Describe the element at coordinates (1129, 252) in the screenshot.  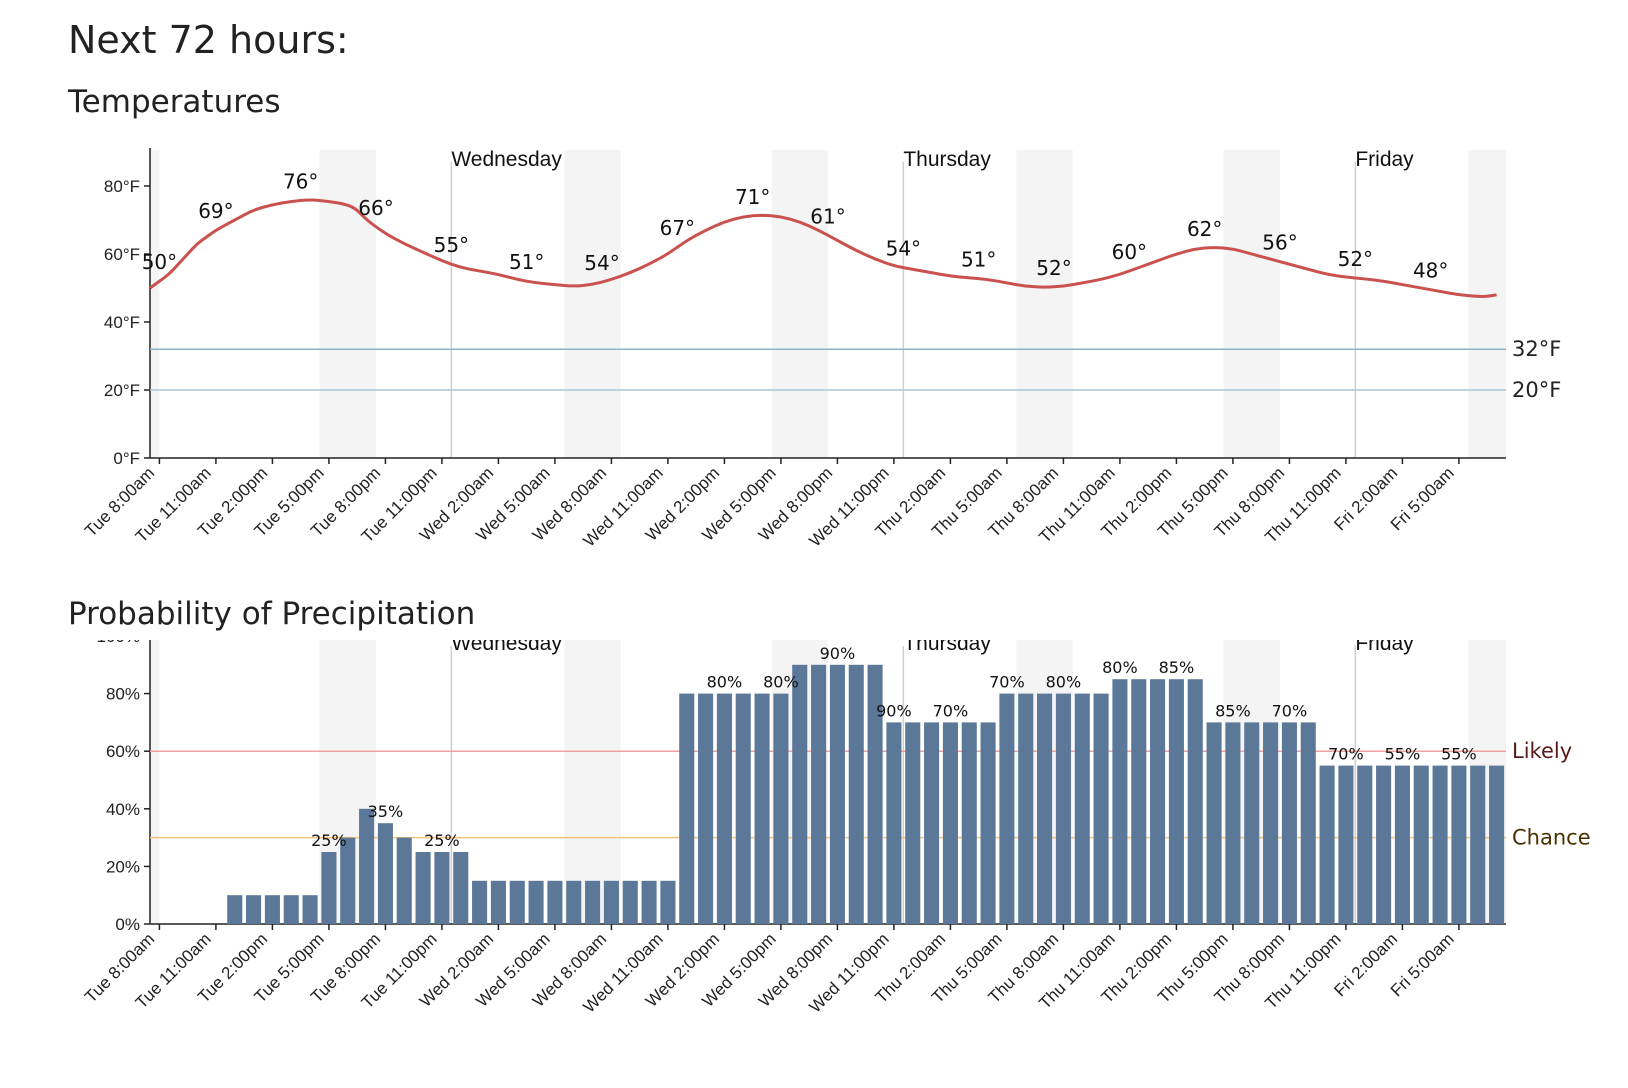
I see `temperature-data-label: 60°` at that location.